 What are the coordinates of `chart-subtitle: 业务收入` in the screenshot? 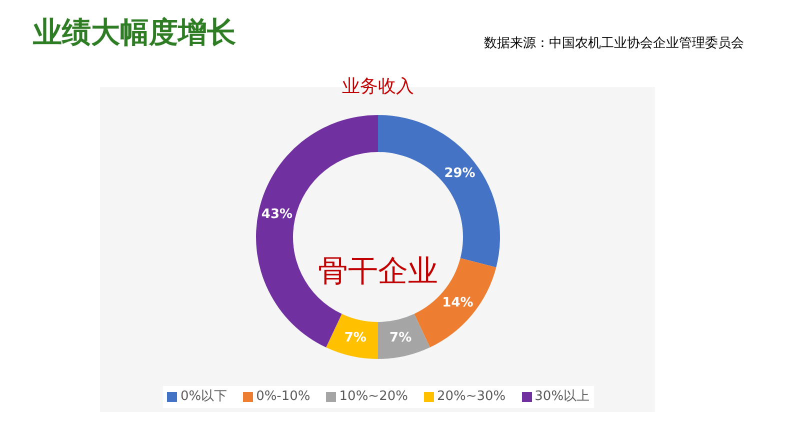 It's located at (378, 87).